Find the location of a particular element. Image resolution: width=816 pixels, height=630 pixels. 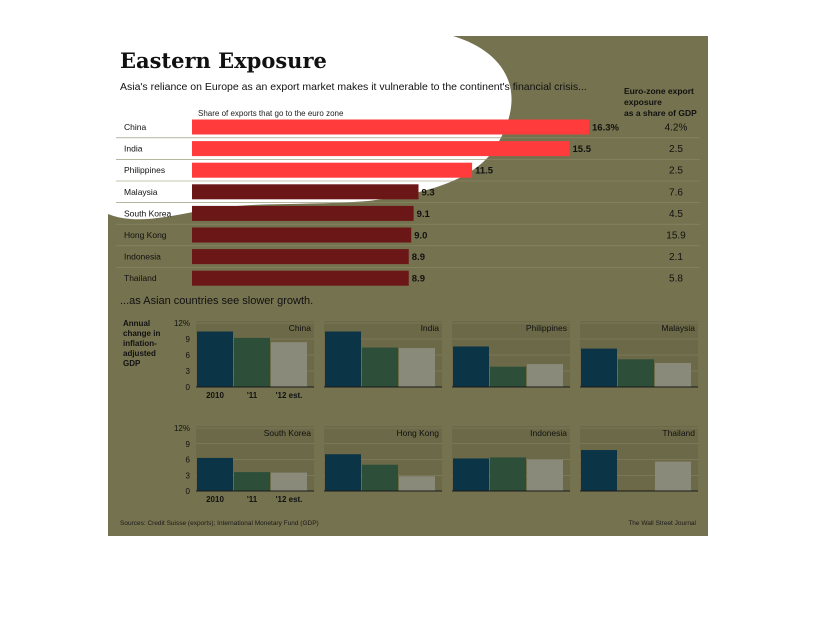

ylabel-line: Annual is located at coordinates (136, 323).